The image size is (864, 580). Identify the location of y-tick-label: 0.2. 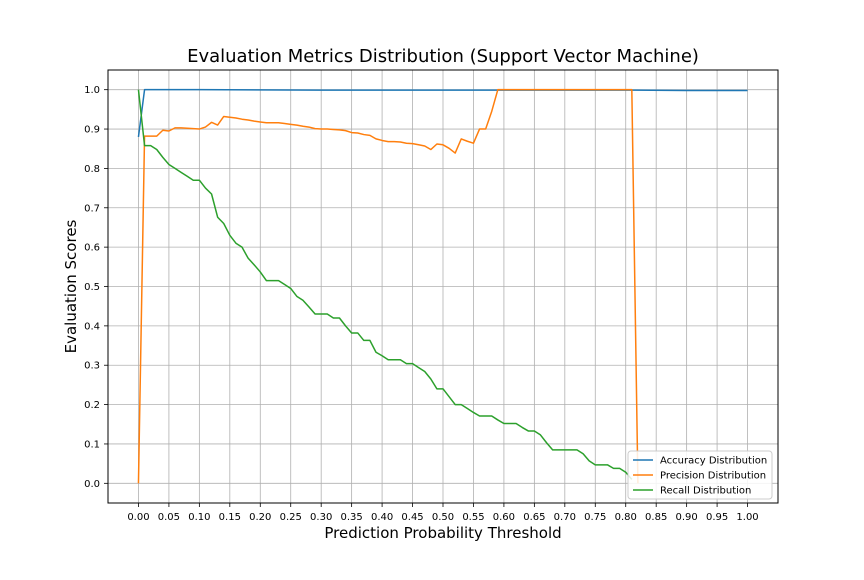
(92, 405).